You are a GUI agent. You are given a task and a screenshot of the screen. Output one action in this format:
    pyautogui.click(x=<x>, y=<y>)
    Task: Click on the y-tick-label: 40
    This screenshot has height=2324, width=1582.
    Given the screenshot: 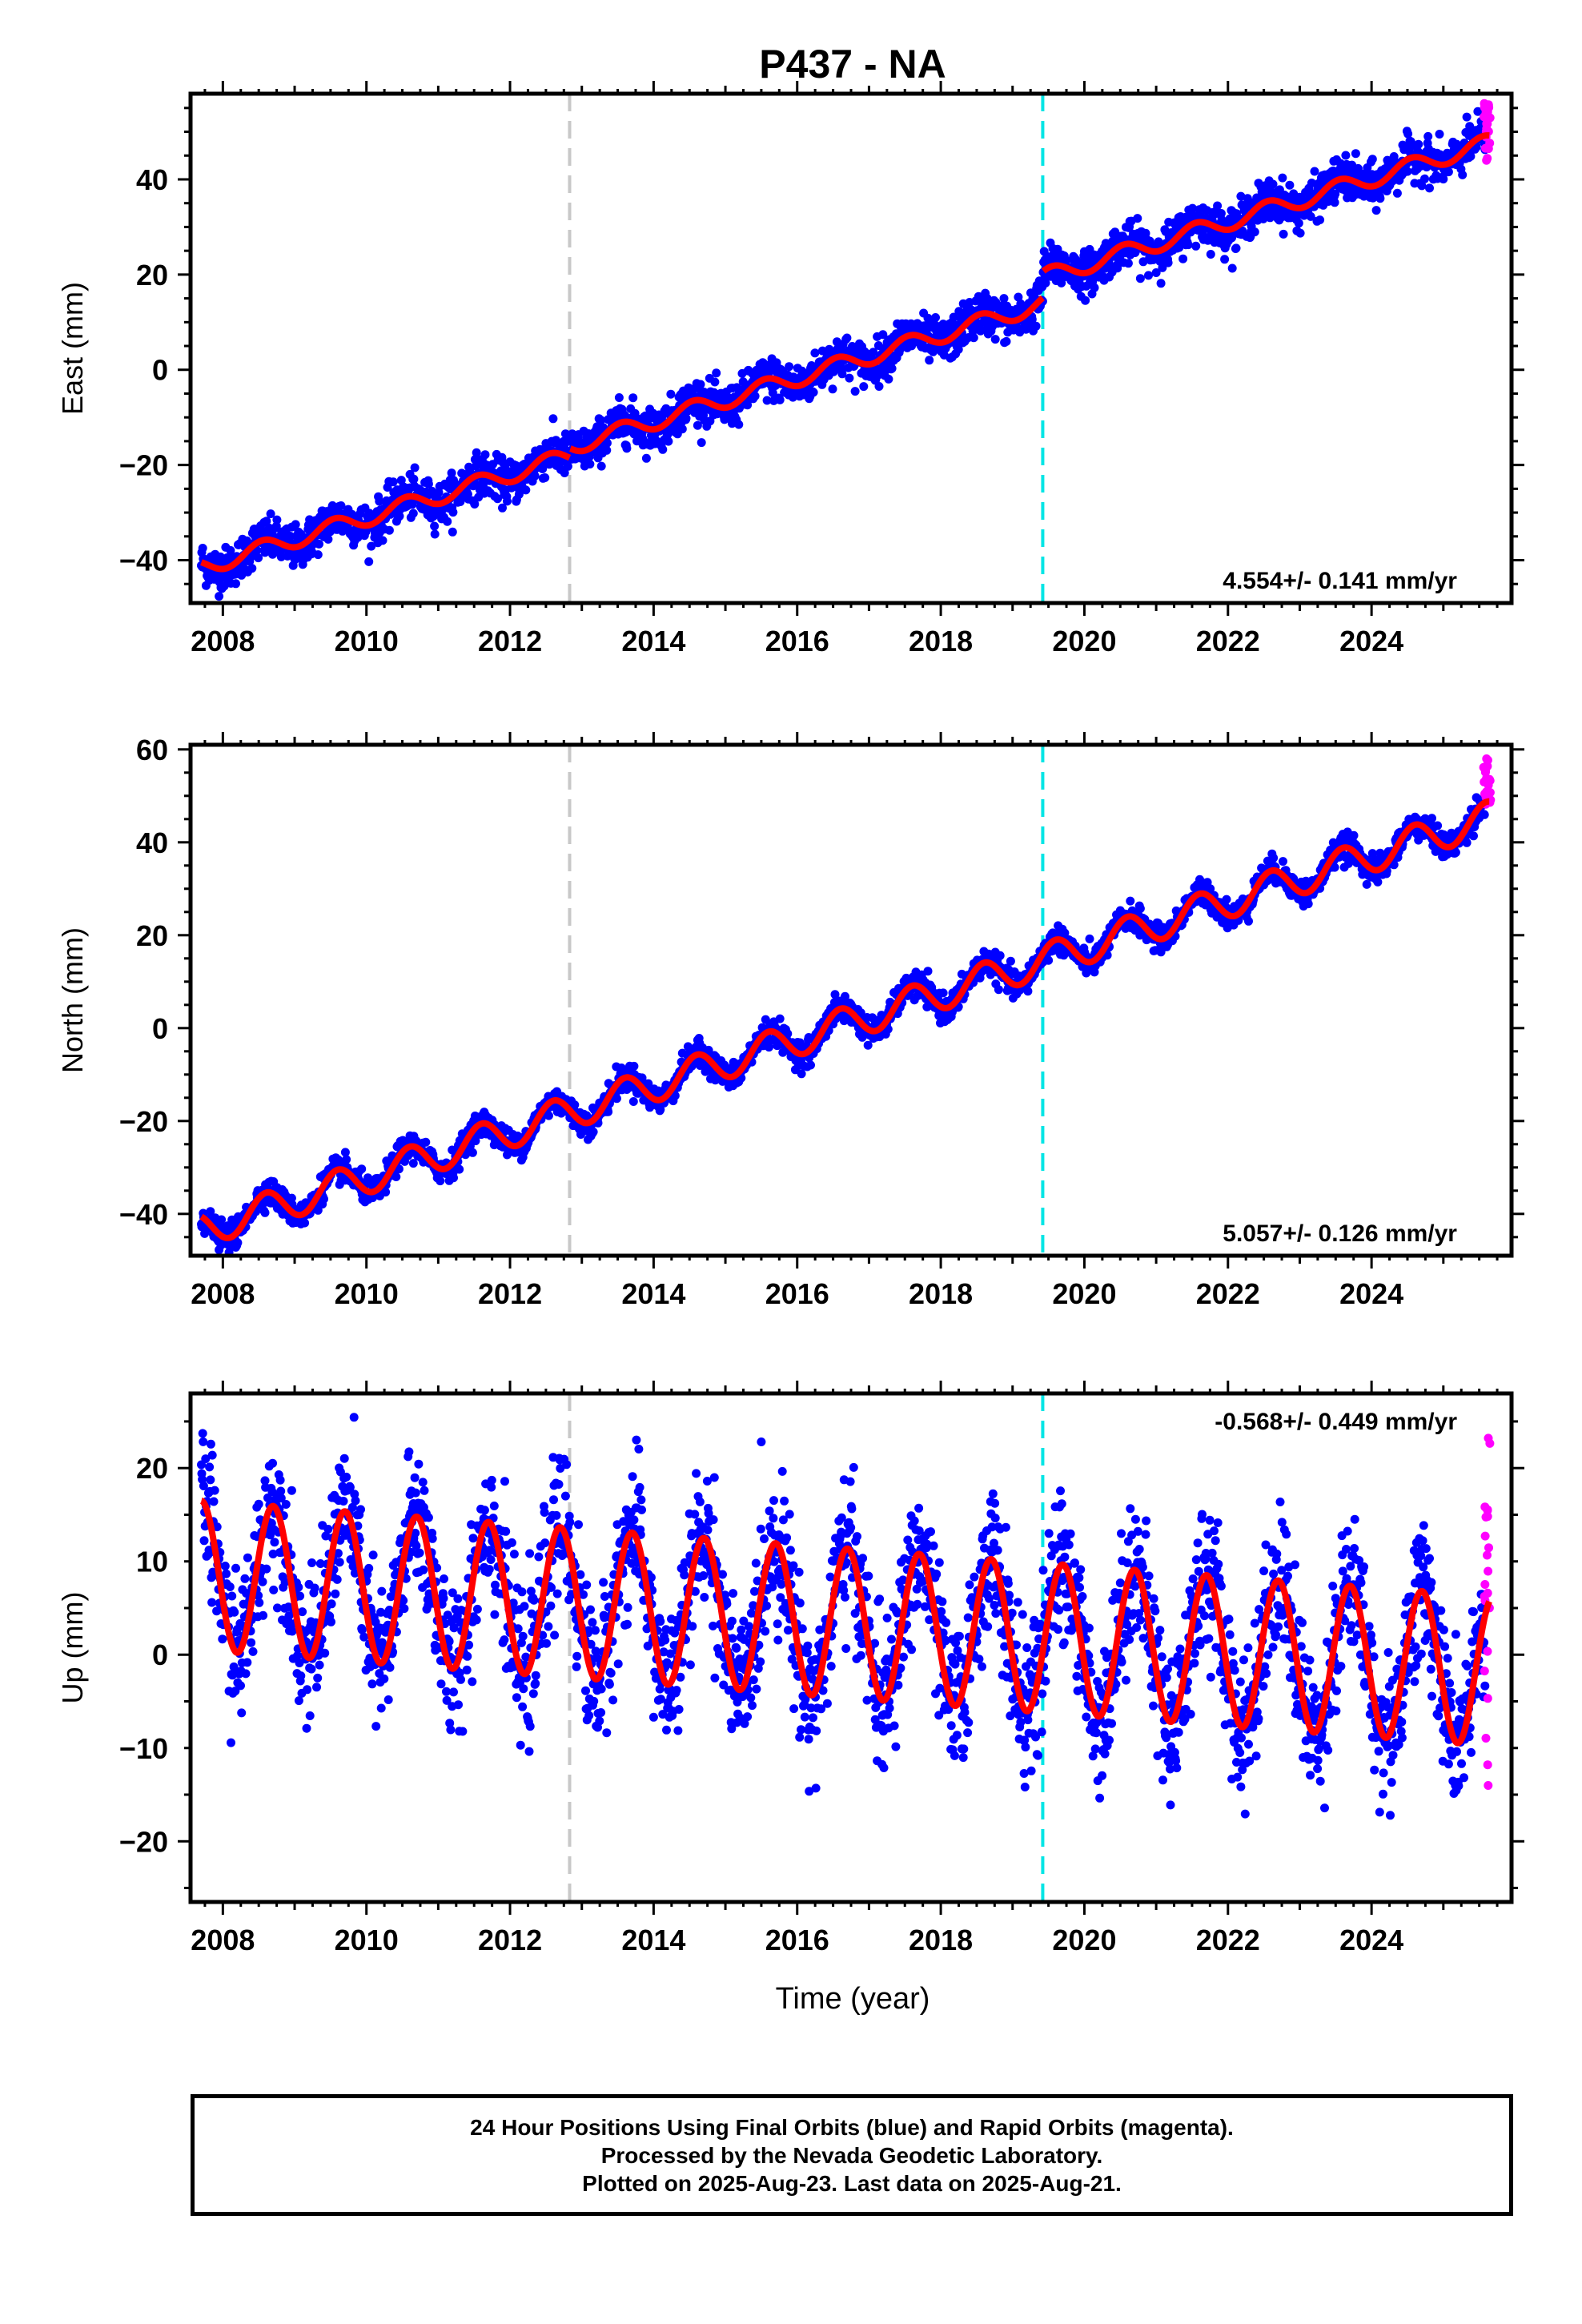 What is the action you would take?
    pyautogui.click(x=152, y=179)
    